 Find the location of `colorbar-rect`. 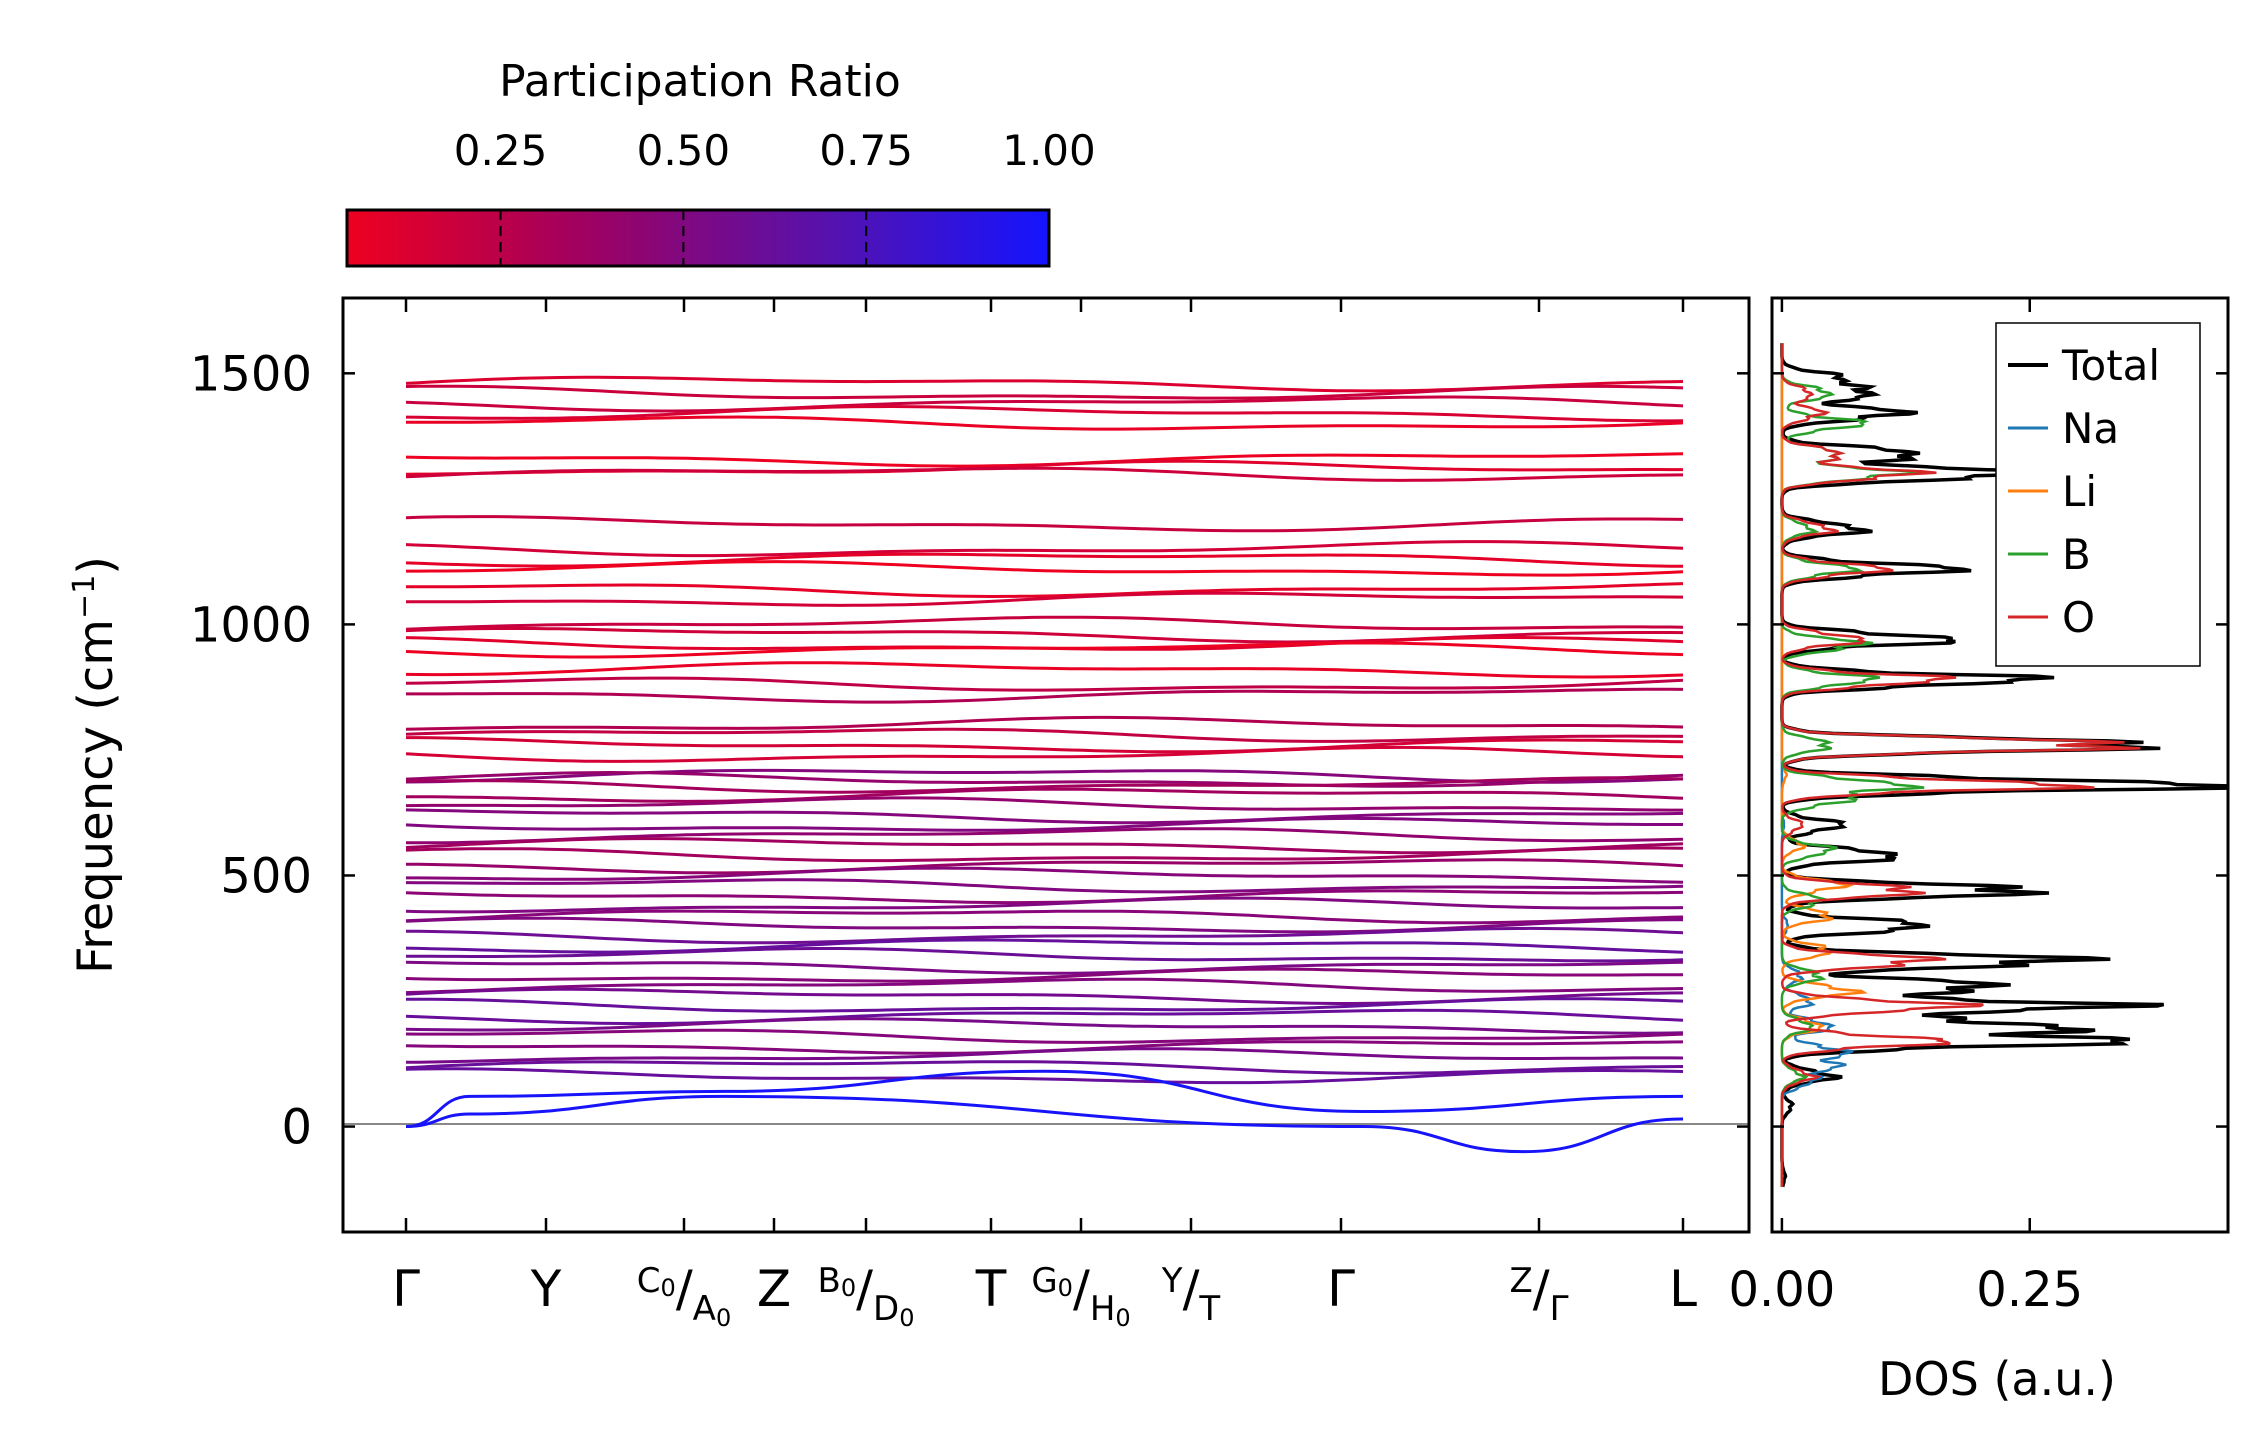

colorbar-rect is located at coordinates (698, 238).